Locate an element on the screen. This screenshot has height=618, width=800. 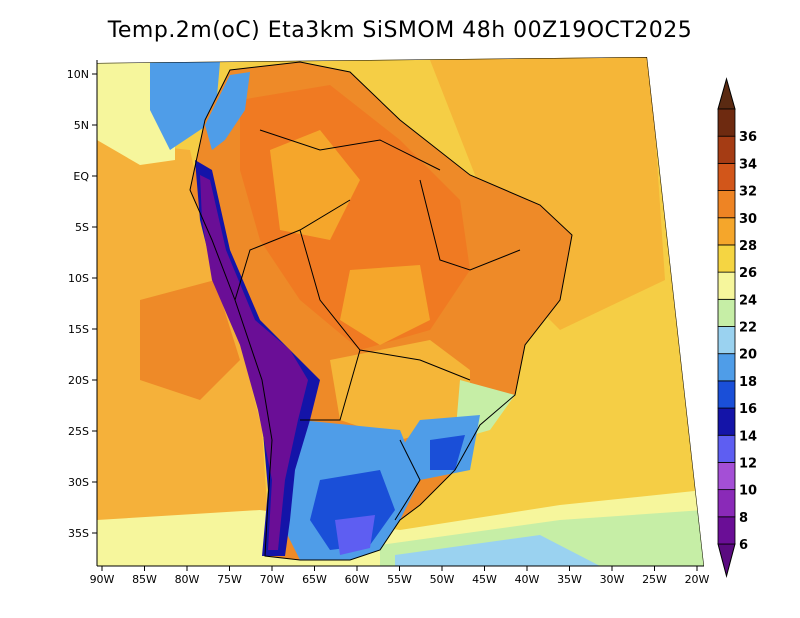
colorbar-label: 12 is located at coordinates (748, 463).